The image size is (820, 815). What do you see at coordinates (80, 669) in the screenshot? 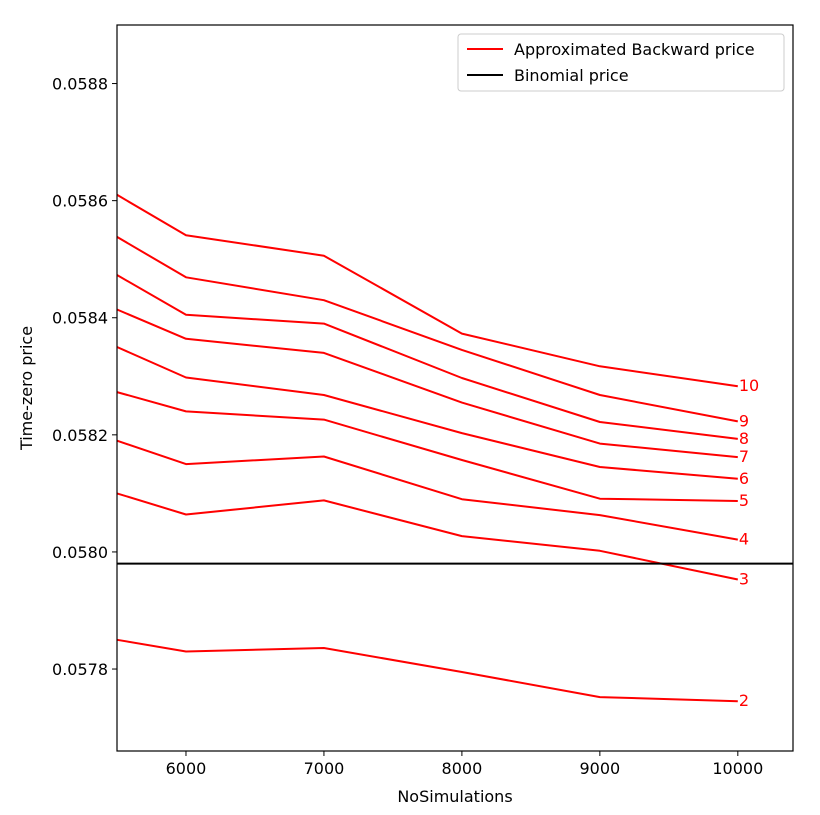
I see `y-tick-label: 0.0578` at bounding box center [80, 669].